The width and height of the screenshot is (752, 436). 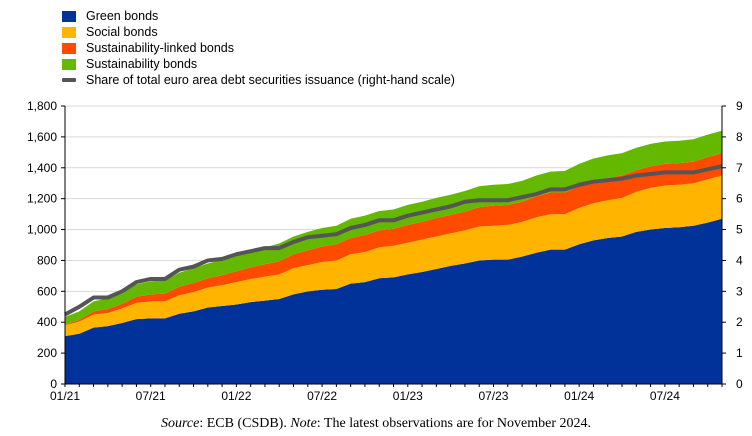 What do you see at coordinates (386, 393) in the screenshot?
I see `x-axis-ticks: 01/21 07/21 01/22 07/22 01/23 07/23 01/24 07/24` at bounding box center [386, 393].